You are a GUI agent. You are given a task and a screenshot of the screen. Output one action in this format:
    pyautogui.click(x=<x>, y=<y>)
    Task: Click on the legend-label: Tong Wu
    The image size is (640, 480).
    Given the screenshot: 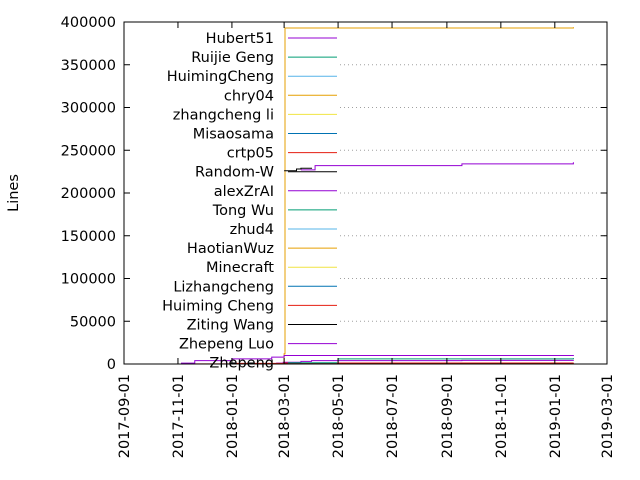 What is the action you would take?
    pyautogui.click(x=243, y=211)
    